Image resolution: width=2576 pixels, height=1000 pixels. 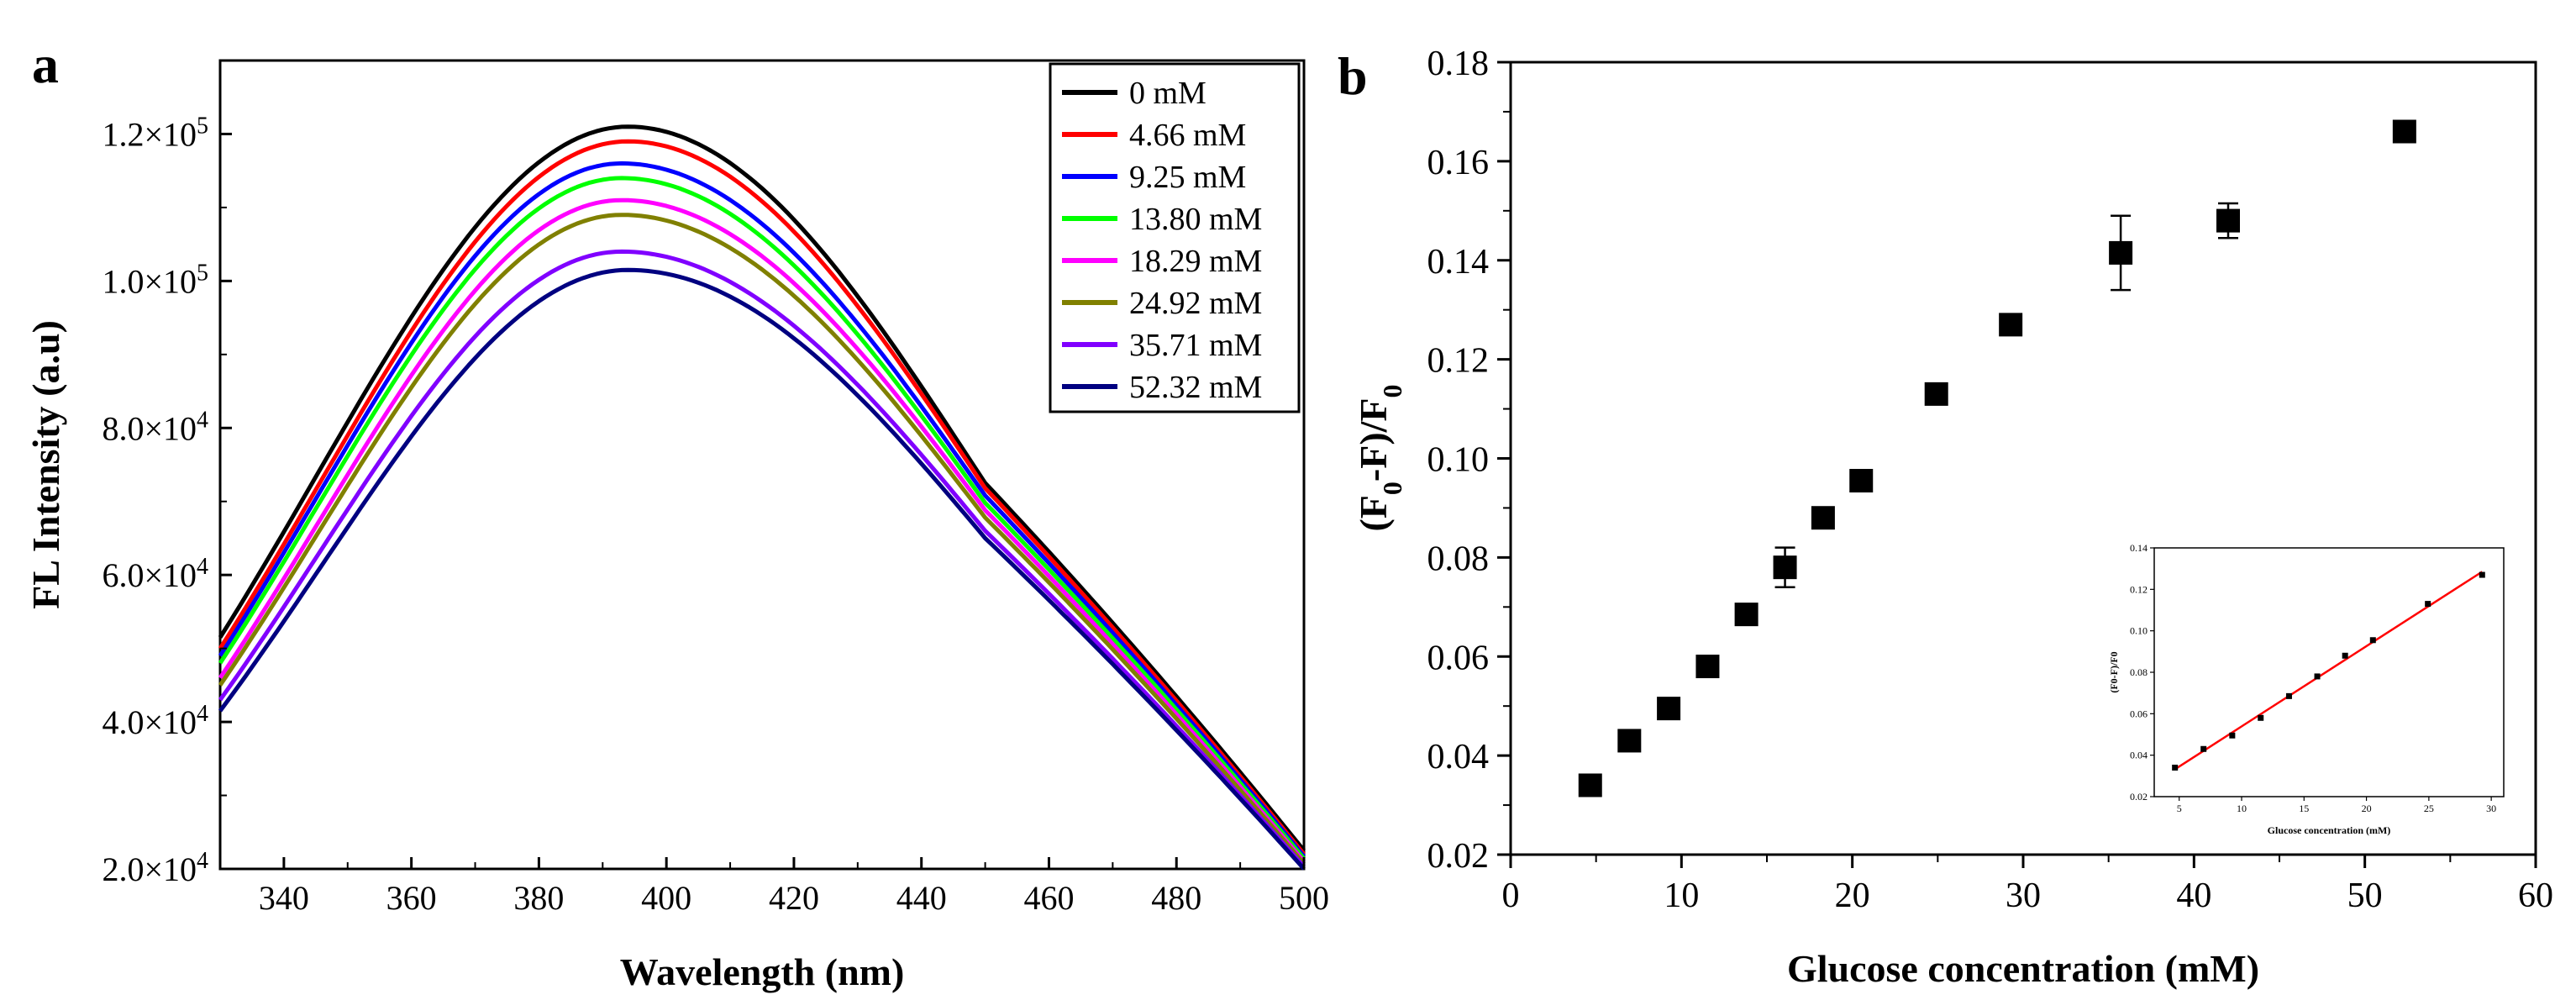 What do you see at coordinates (1176, 898) in the screenshot?
I see `x-tick-label-a: 480` at bounding box center [1176, 898].